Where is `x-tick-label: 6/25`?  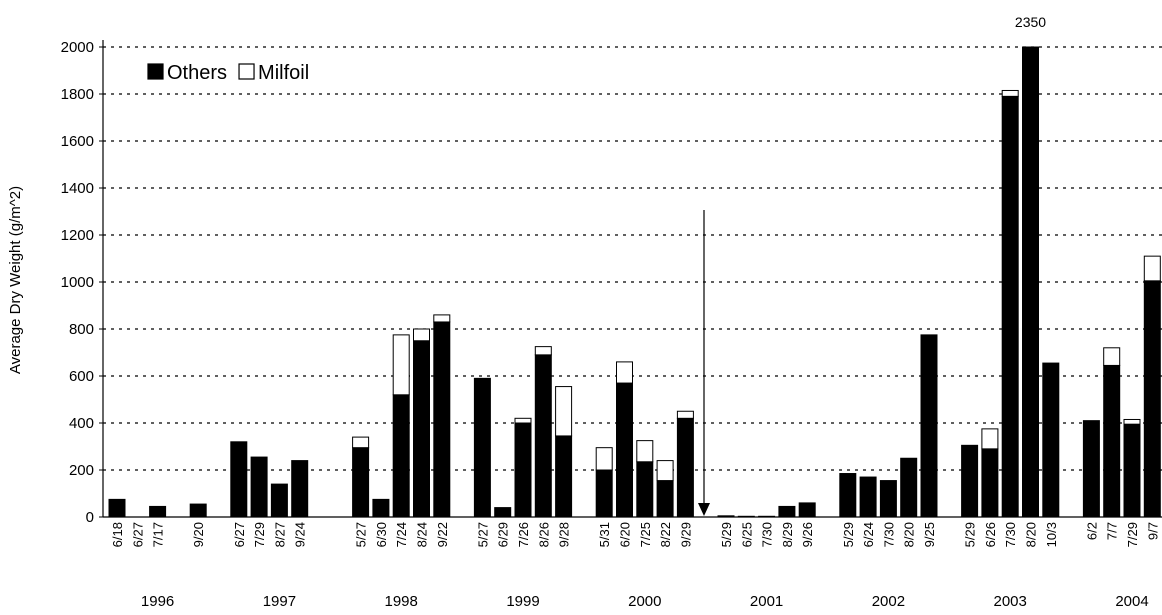
x-tick-label: 6/25 is located at coordinates (746, 534).